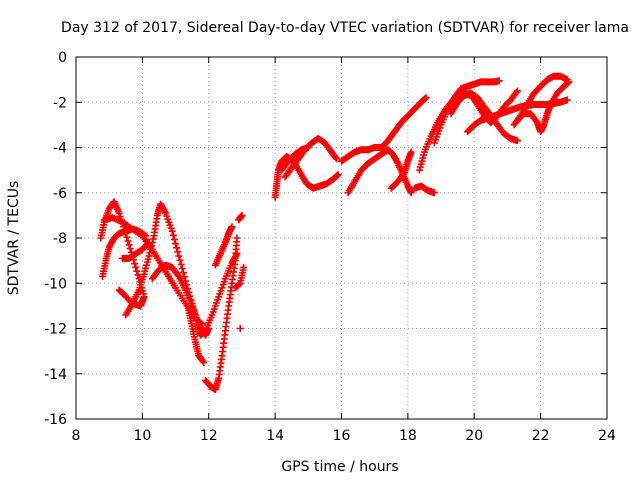 This screenshot has height=480, width=640. I want to click on y-tick-label: -4, so click(60, 149).